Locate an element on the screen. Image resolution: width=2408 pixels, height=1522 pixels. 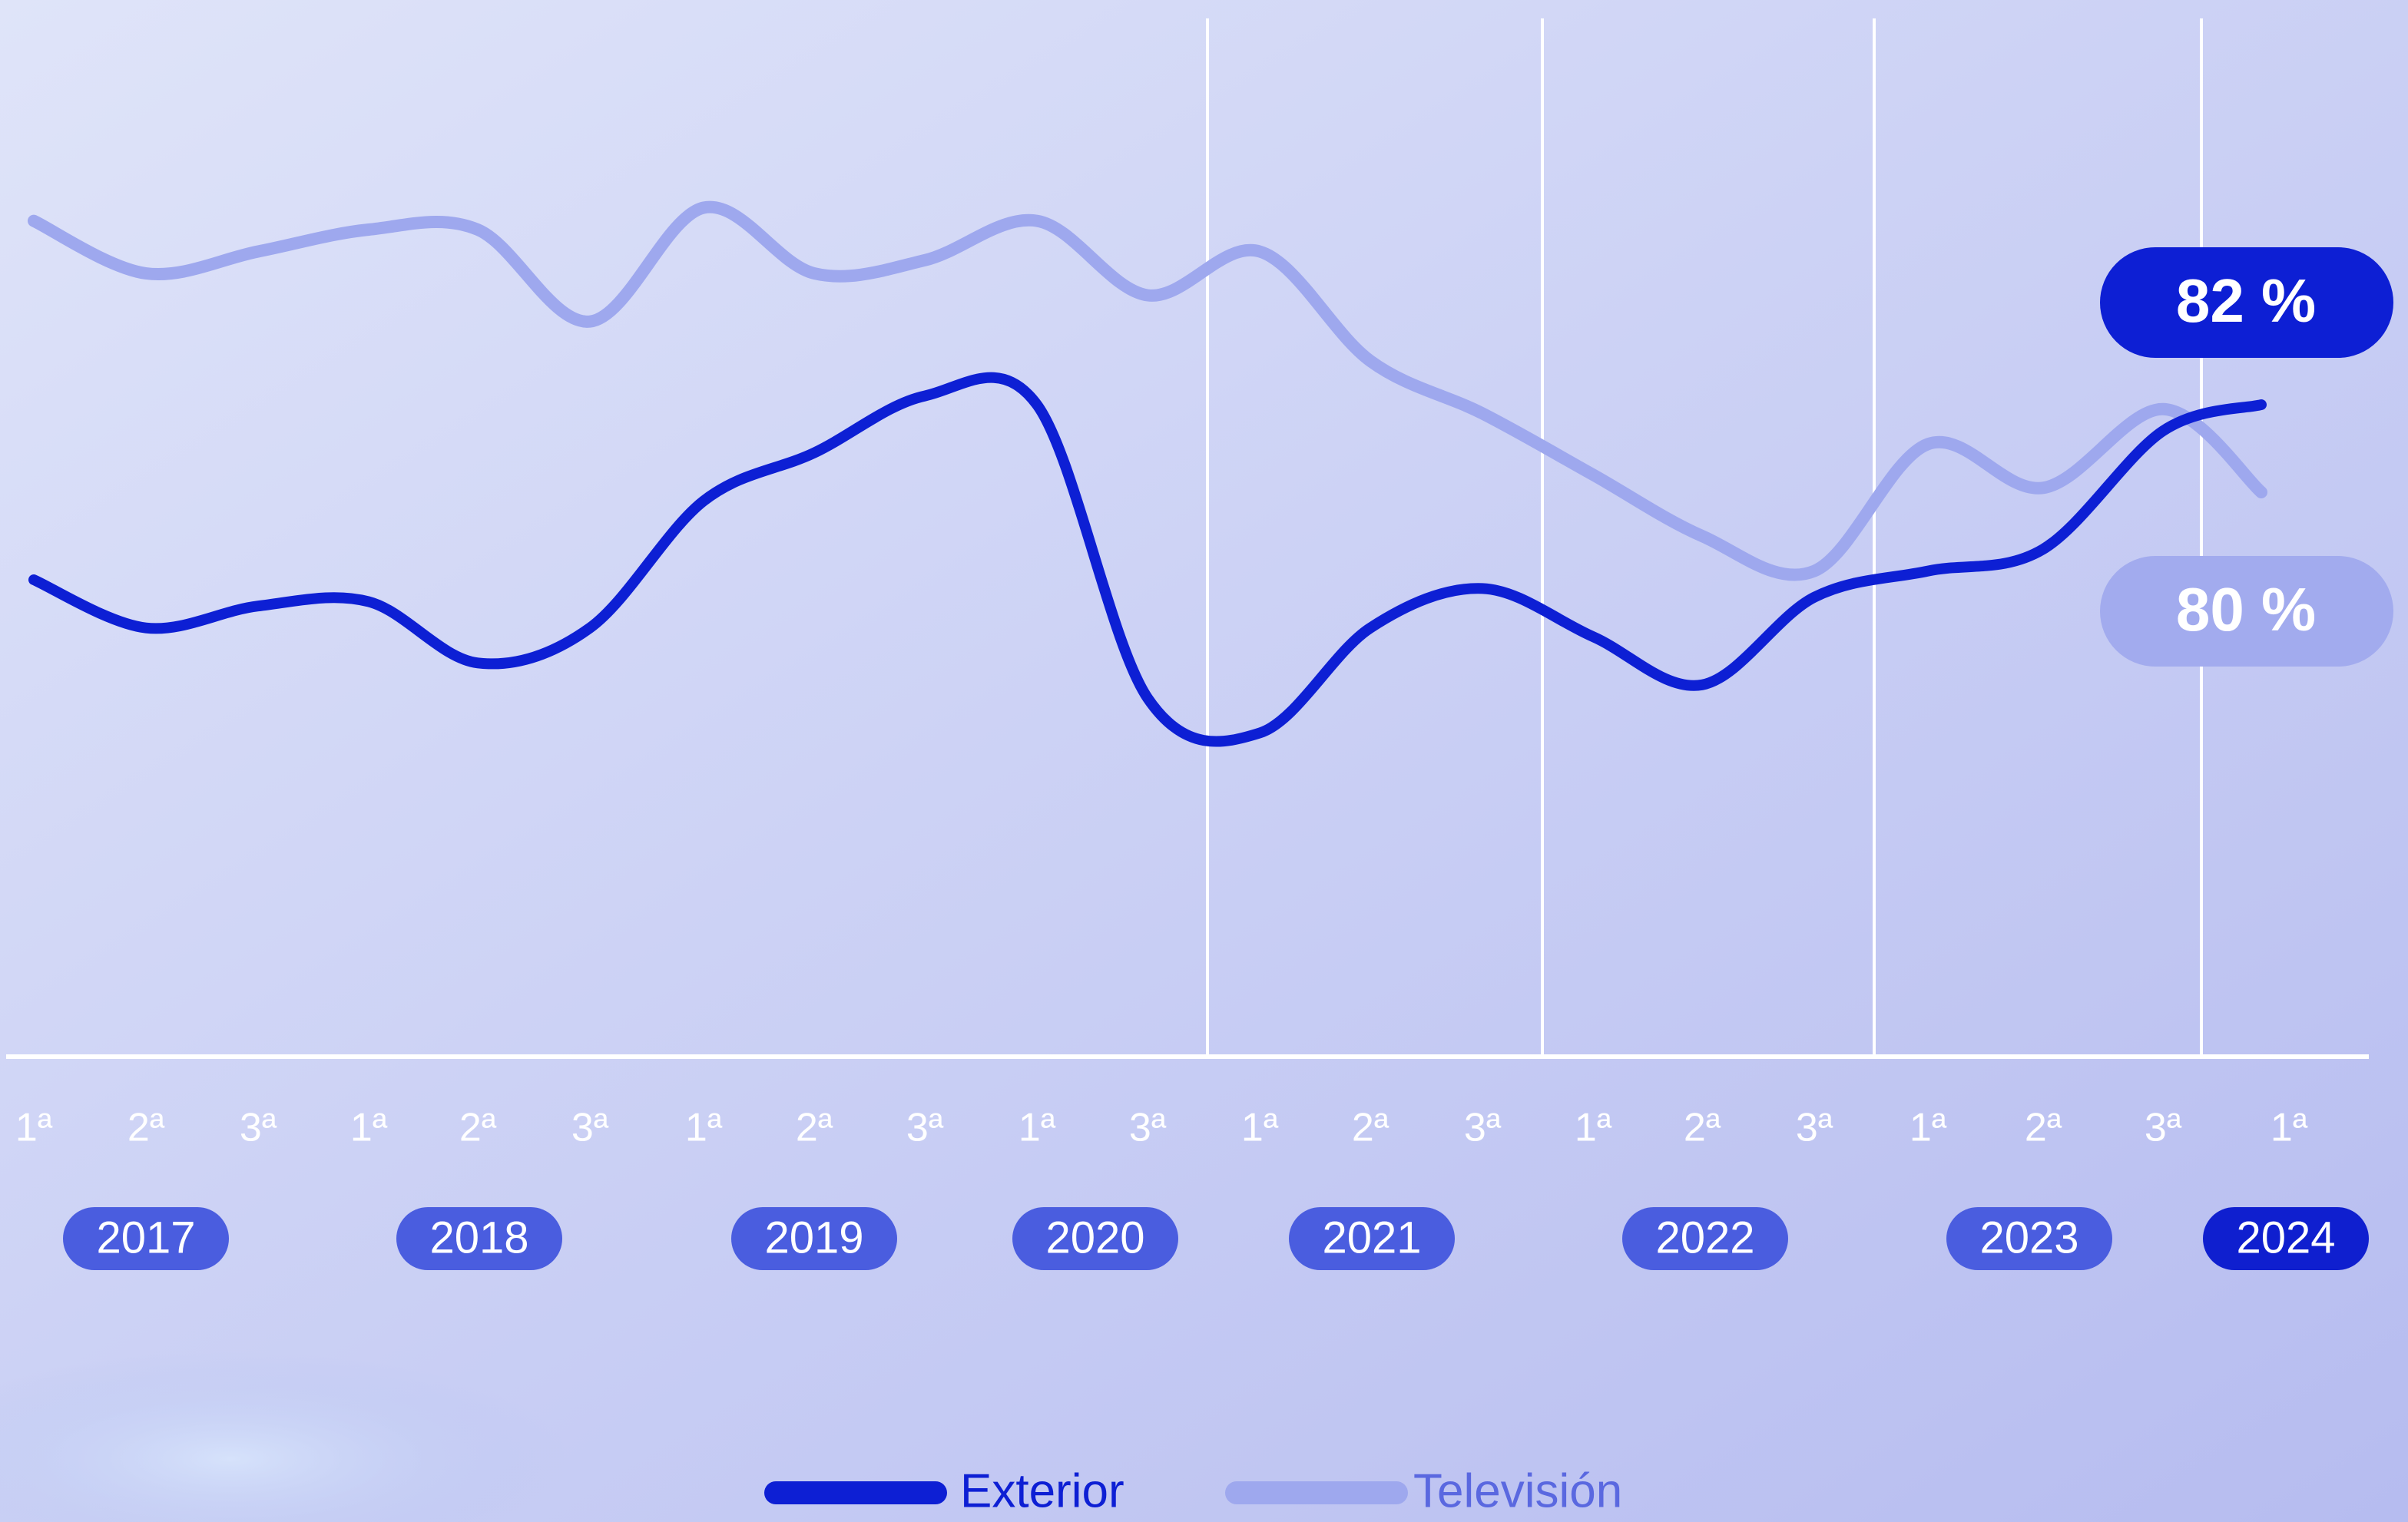
year-label: 2024 is located at coordinates (2285, 1237).